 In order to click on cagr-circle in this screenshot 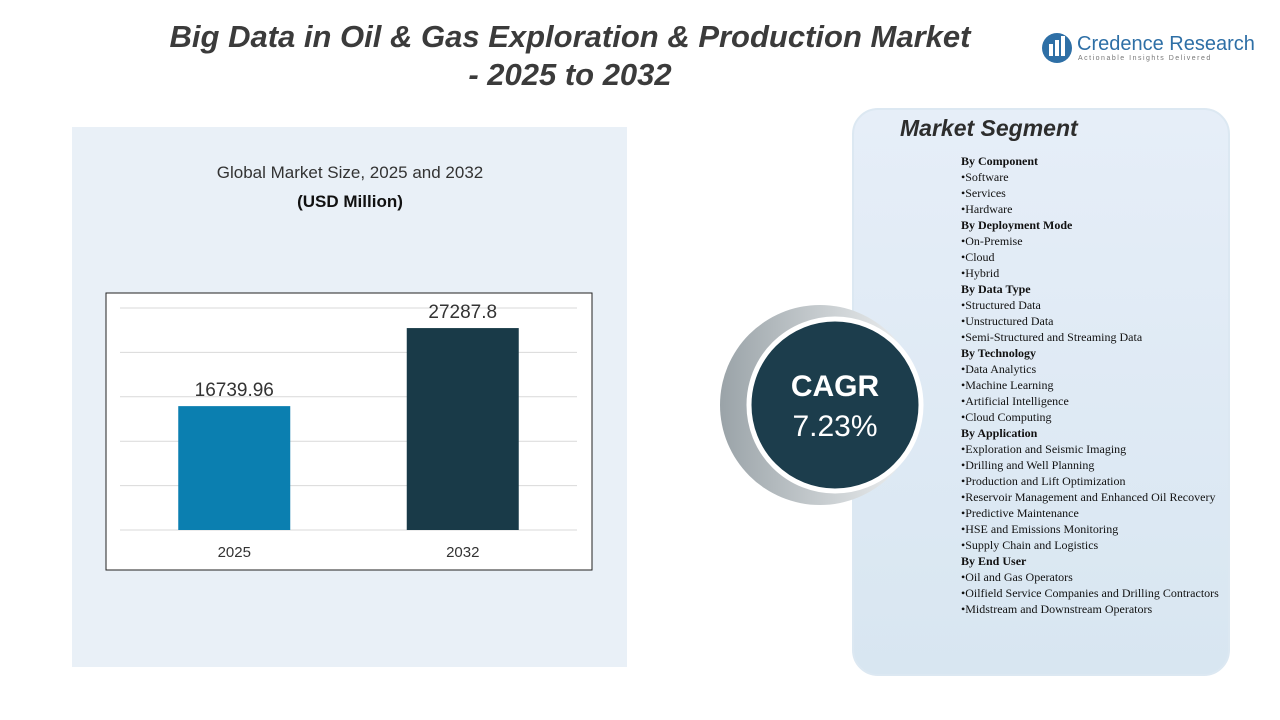, I will do `click(835, 405)`.